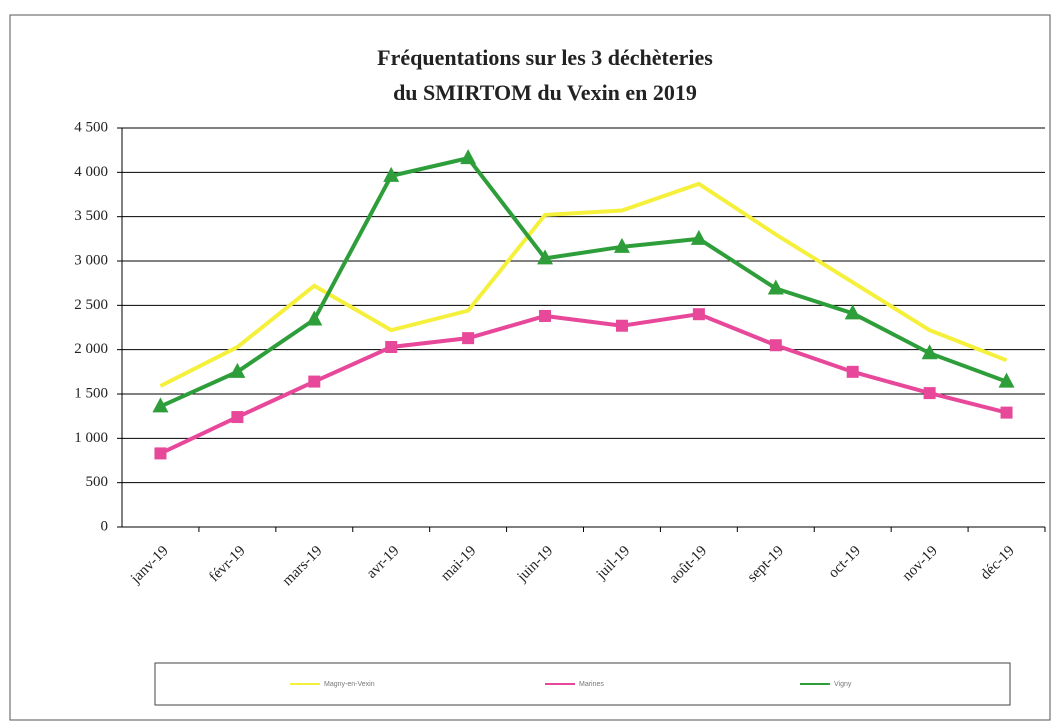  What do you see at coordinates (91, 260) in the screenshot?
I see `y-tick-label: 3 000` at bounding box center [91, 260].